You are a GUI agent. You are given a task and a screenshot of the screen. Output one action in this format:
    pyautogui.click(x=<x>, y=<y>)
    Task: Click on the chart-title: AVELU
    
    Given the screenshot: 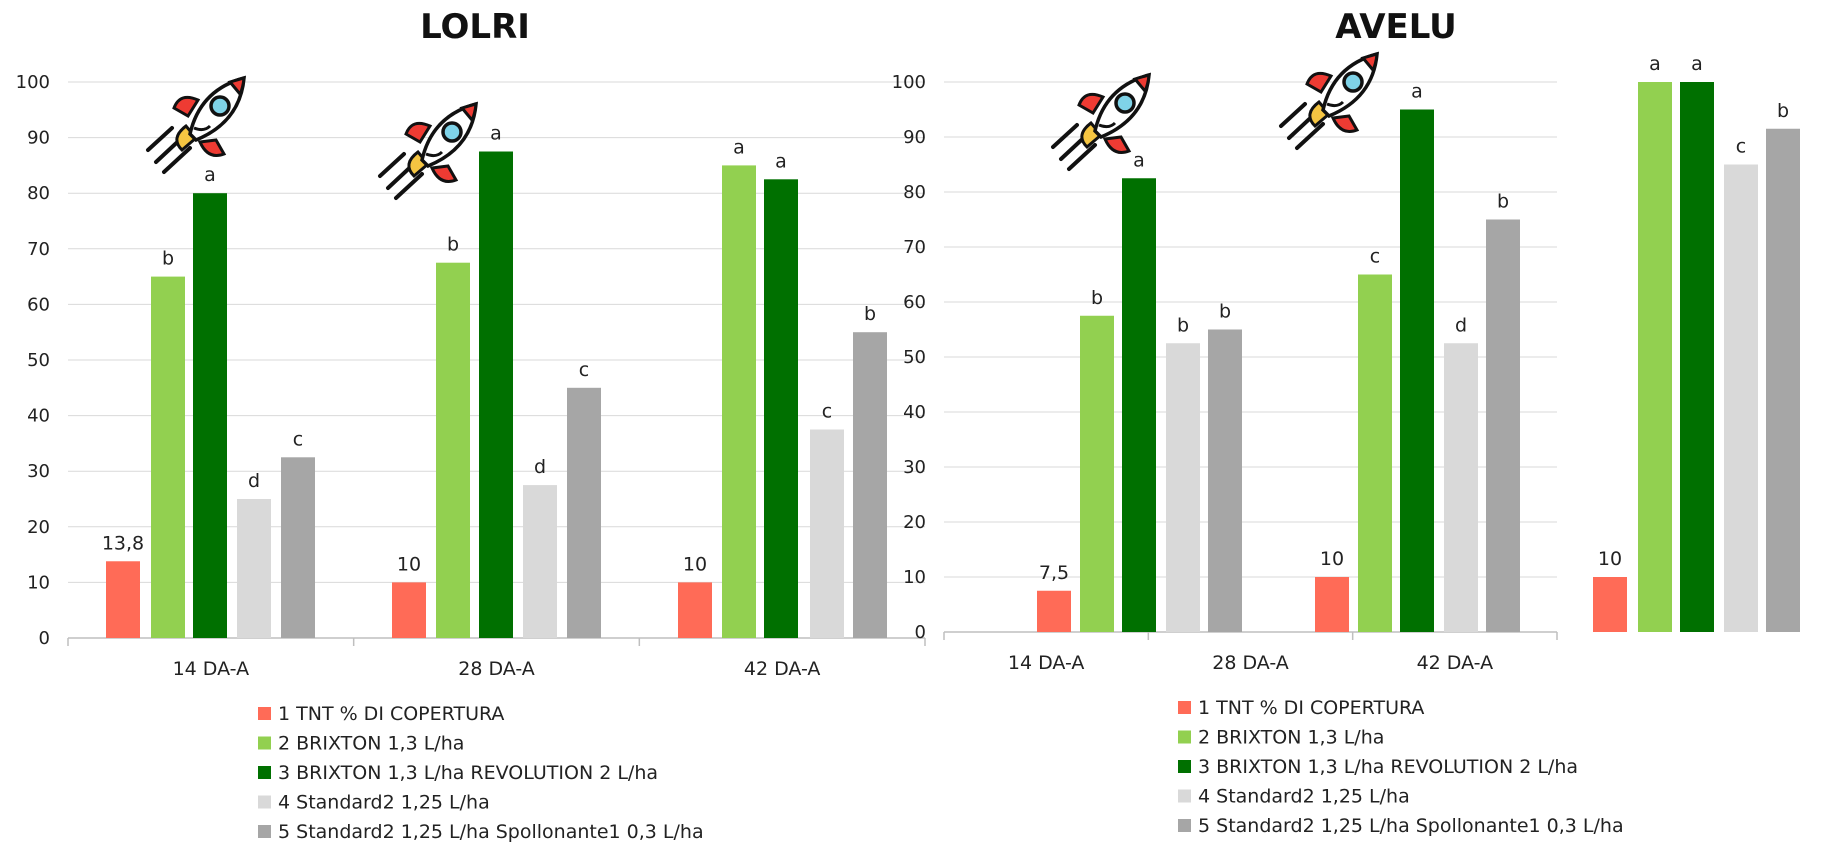 What is the action you would take?
    pyautogui.click(x=1396, y=27)
    